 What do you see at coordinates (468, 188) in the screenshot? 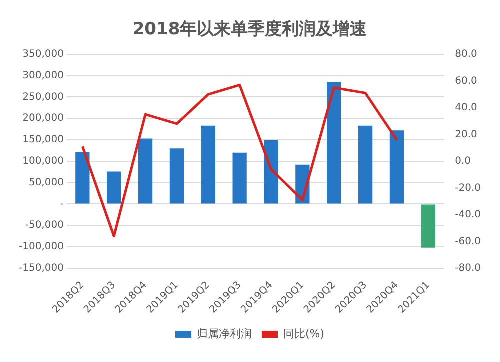
I see `y2-tick-label: -20.0` at bounding box center [468, 188].